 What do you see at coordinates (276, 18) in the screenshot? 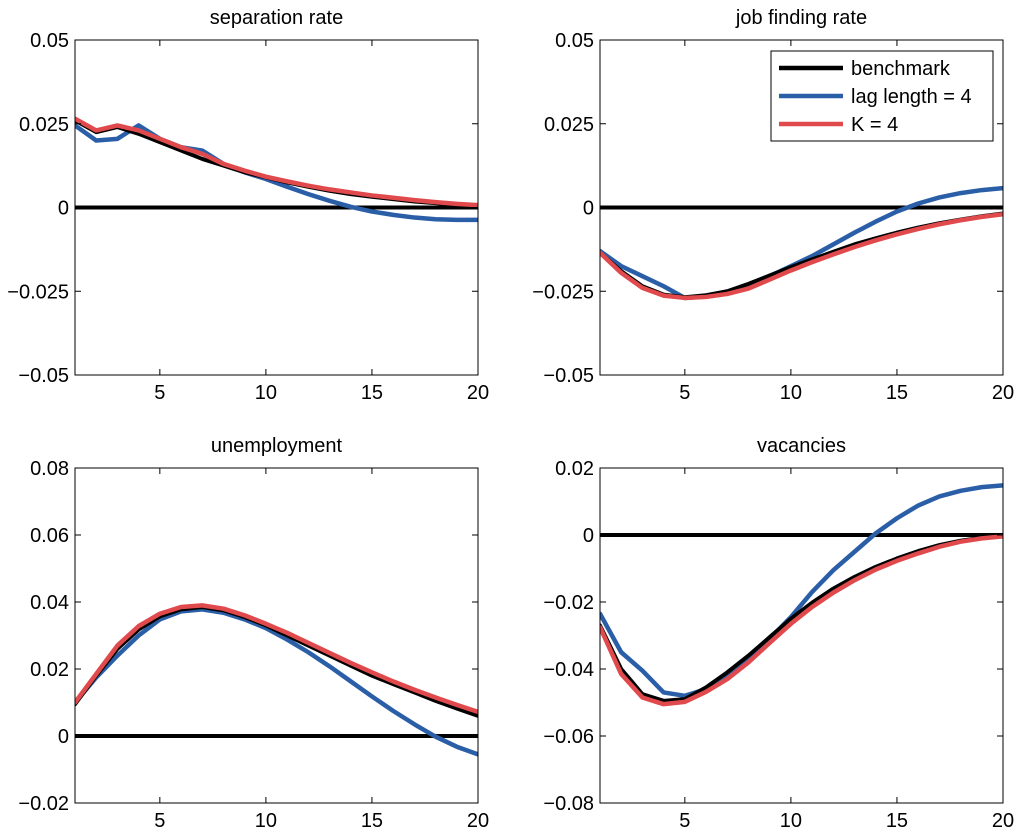
I see `panel-title: separation rate` at bounding box center [276, 18].